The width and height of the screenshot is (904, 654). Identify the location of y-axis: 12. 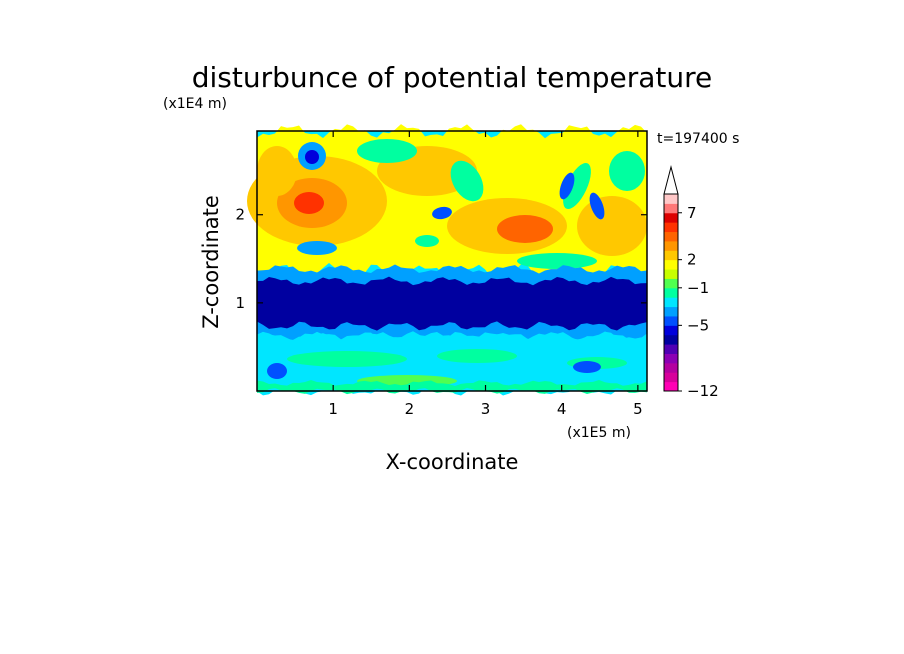
(441, 259).